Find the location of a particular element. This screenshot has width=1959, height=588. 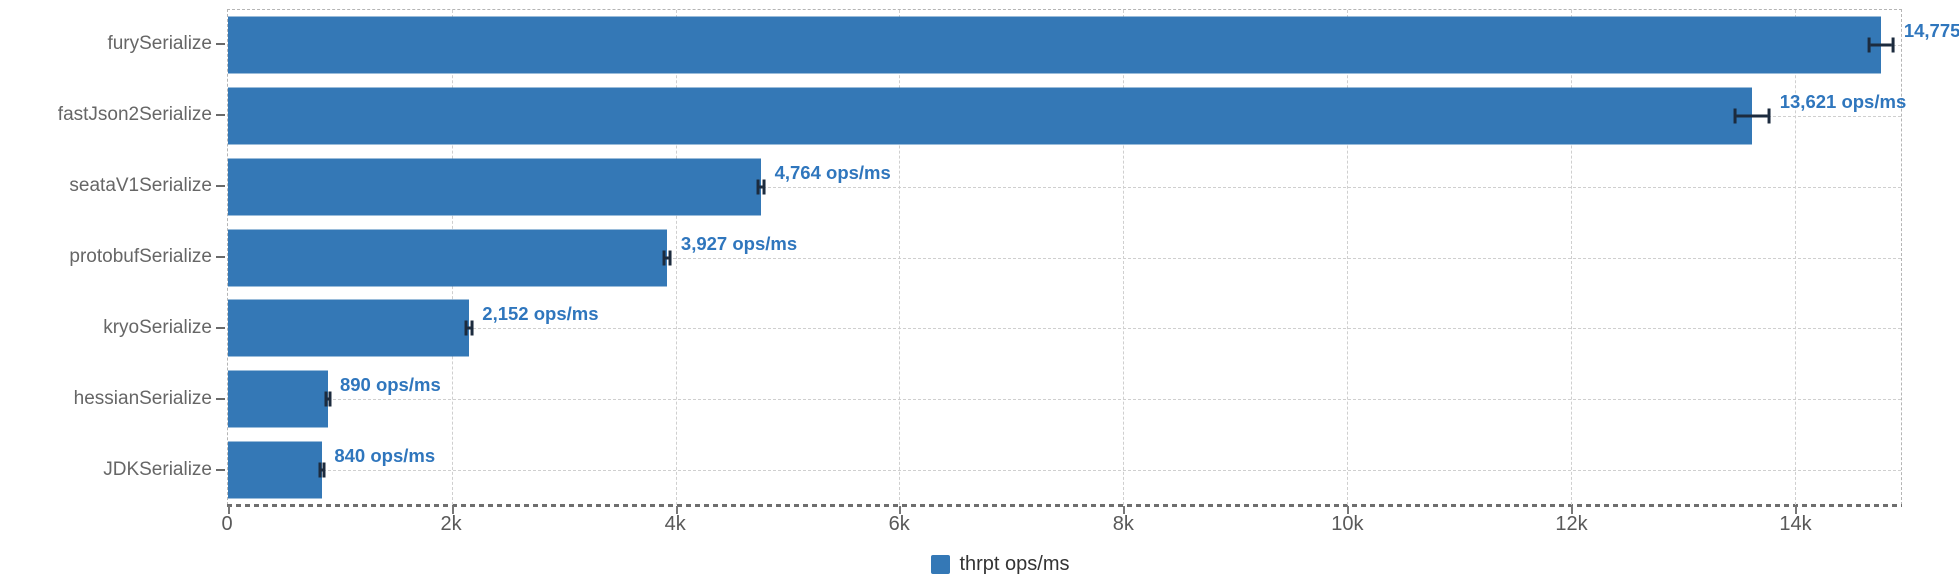

bar-row: 840 ops/ms is located at coordinates (1064, 469).